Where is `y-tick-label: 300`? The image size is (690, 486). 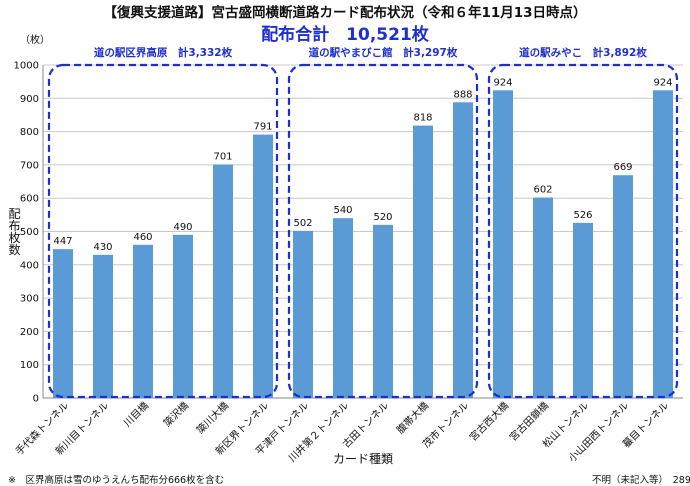 y-tick-label: 300 is located at coordinates (29, 299).